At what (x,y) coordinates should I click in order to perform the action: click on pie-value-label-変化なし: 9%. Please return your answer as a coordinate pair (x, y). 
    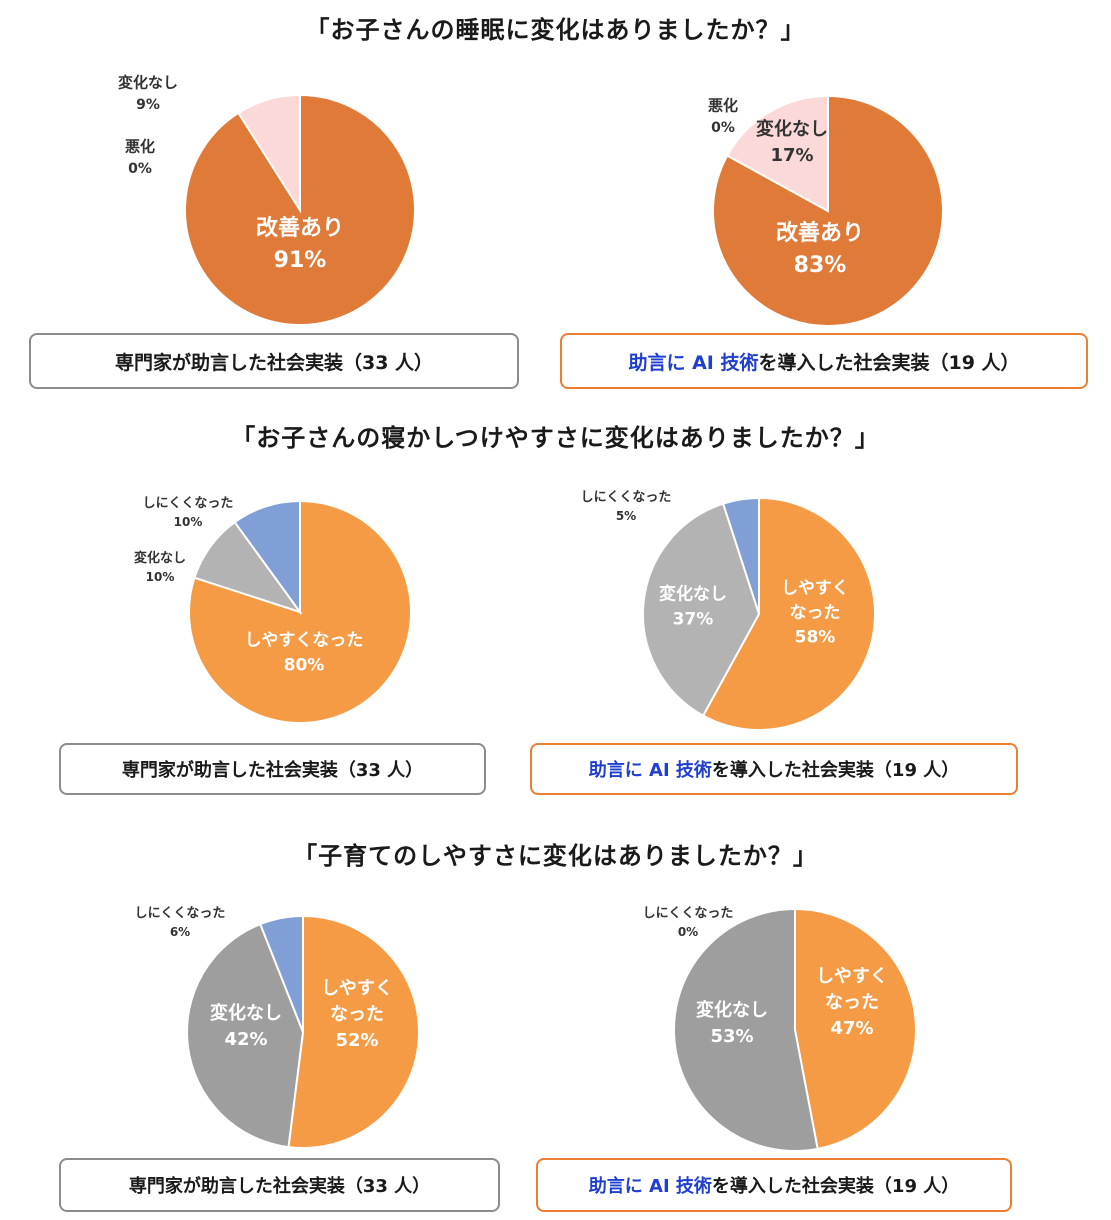
    Looking at the image, I should click on (148, 105).